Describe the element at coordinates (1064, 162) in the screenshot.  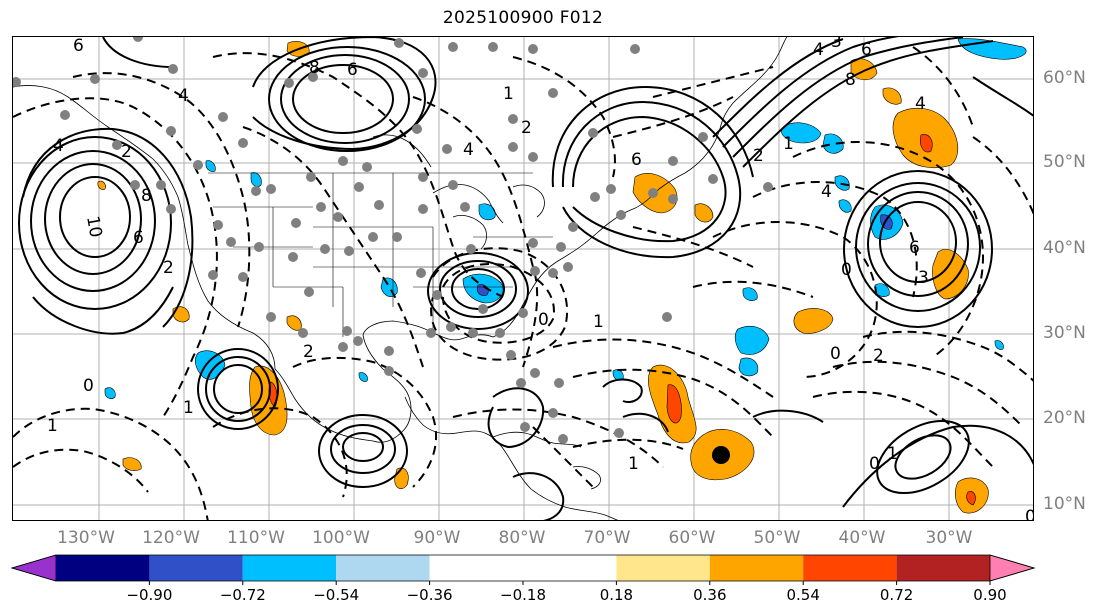
I see `lat-label: 50°N` at that location.